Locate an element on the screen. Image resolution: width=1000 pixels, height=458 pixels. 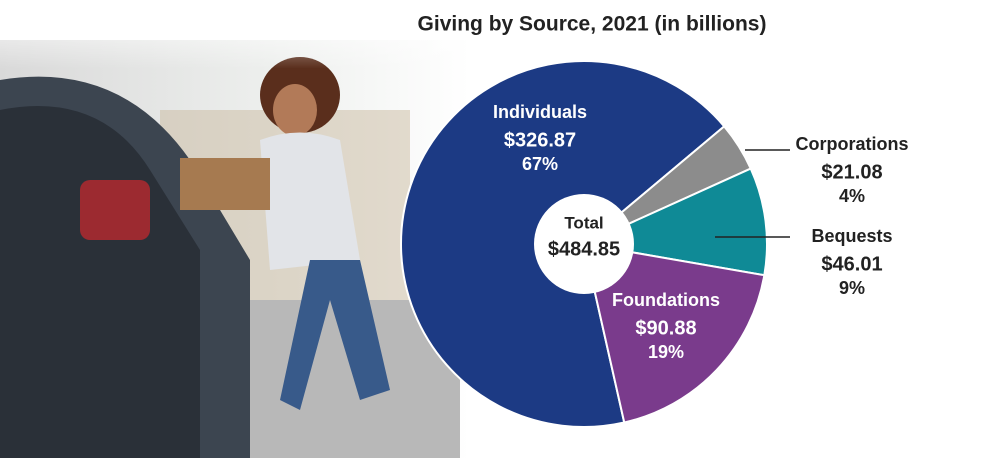
slice-category: Individuals is located at coordinates (540, 112).